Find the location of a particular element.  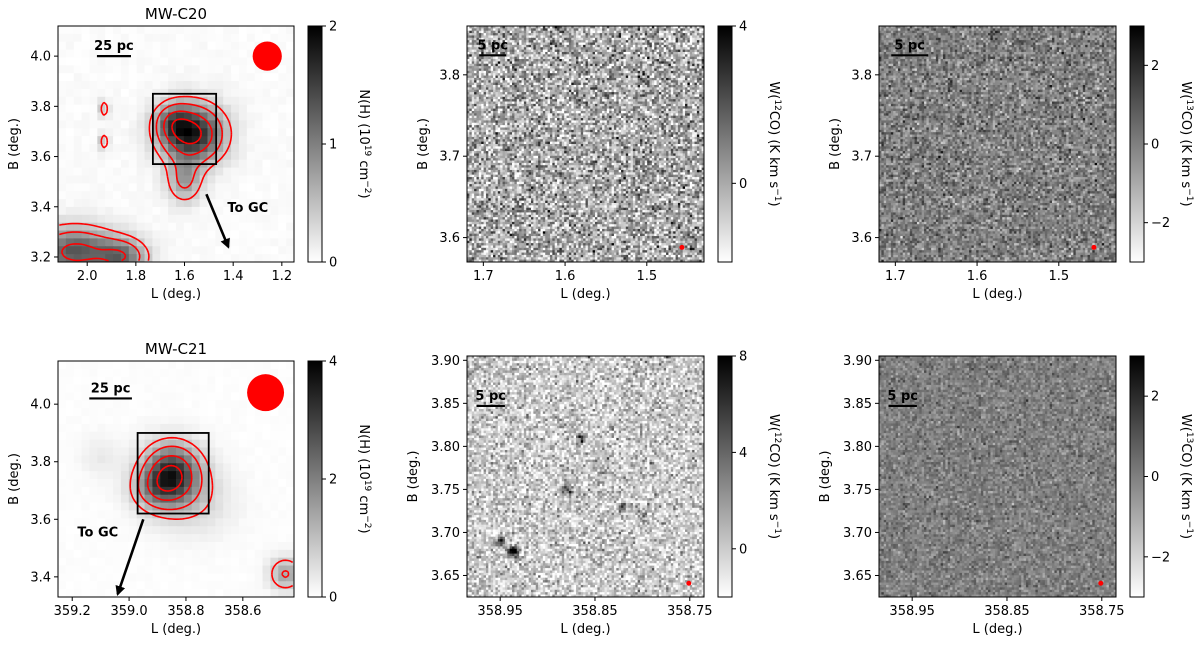

x-tick-label: 358.8 is located at coordinates (185, 611).